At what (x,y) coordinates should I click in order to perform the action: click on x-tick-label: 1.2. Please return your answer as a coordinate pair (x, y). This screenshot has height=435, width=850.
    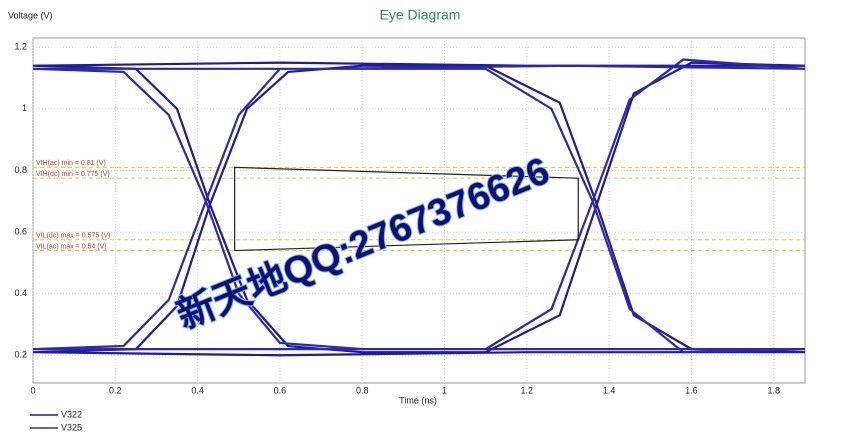
    Looking at the image, I should click on (527, 390).